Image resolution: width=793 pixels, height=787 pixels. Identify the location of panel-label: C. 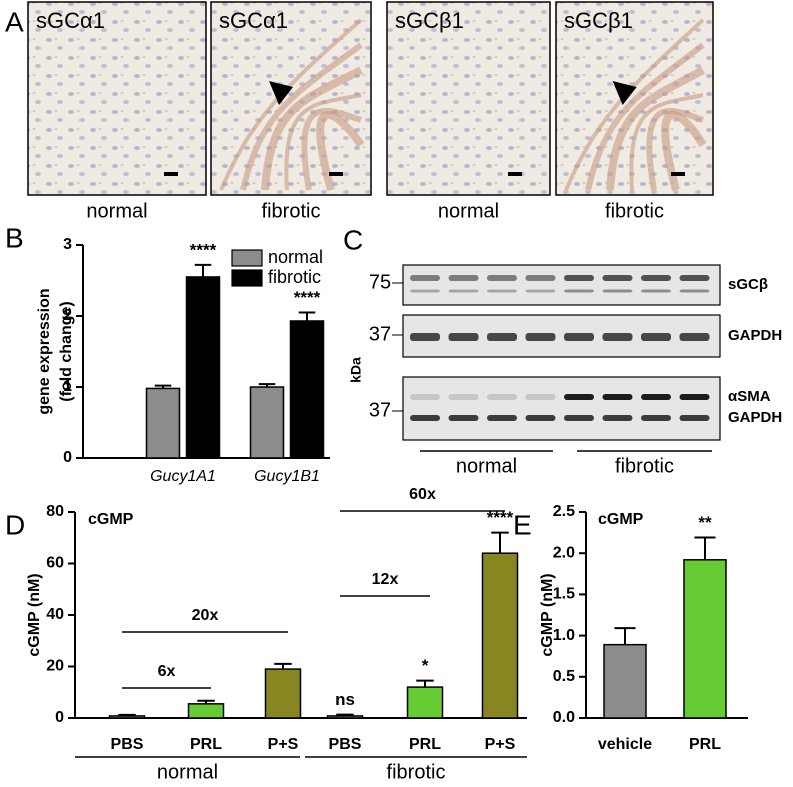
(353, 239).